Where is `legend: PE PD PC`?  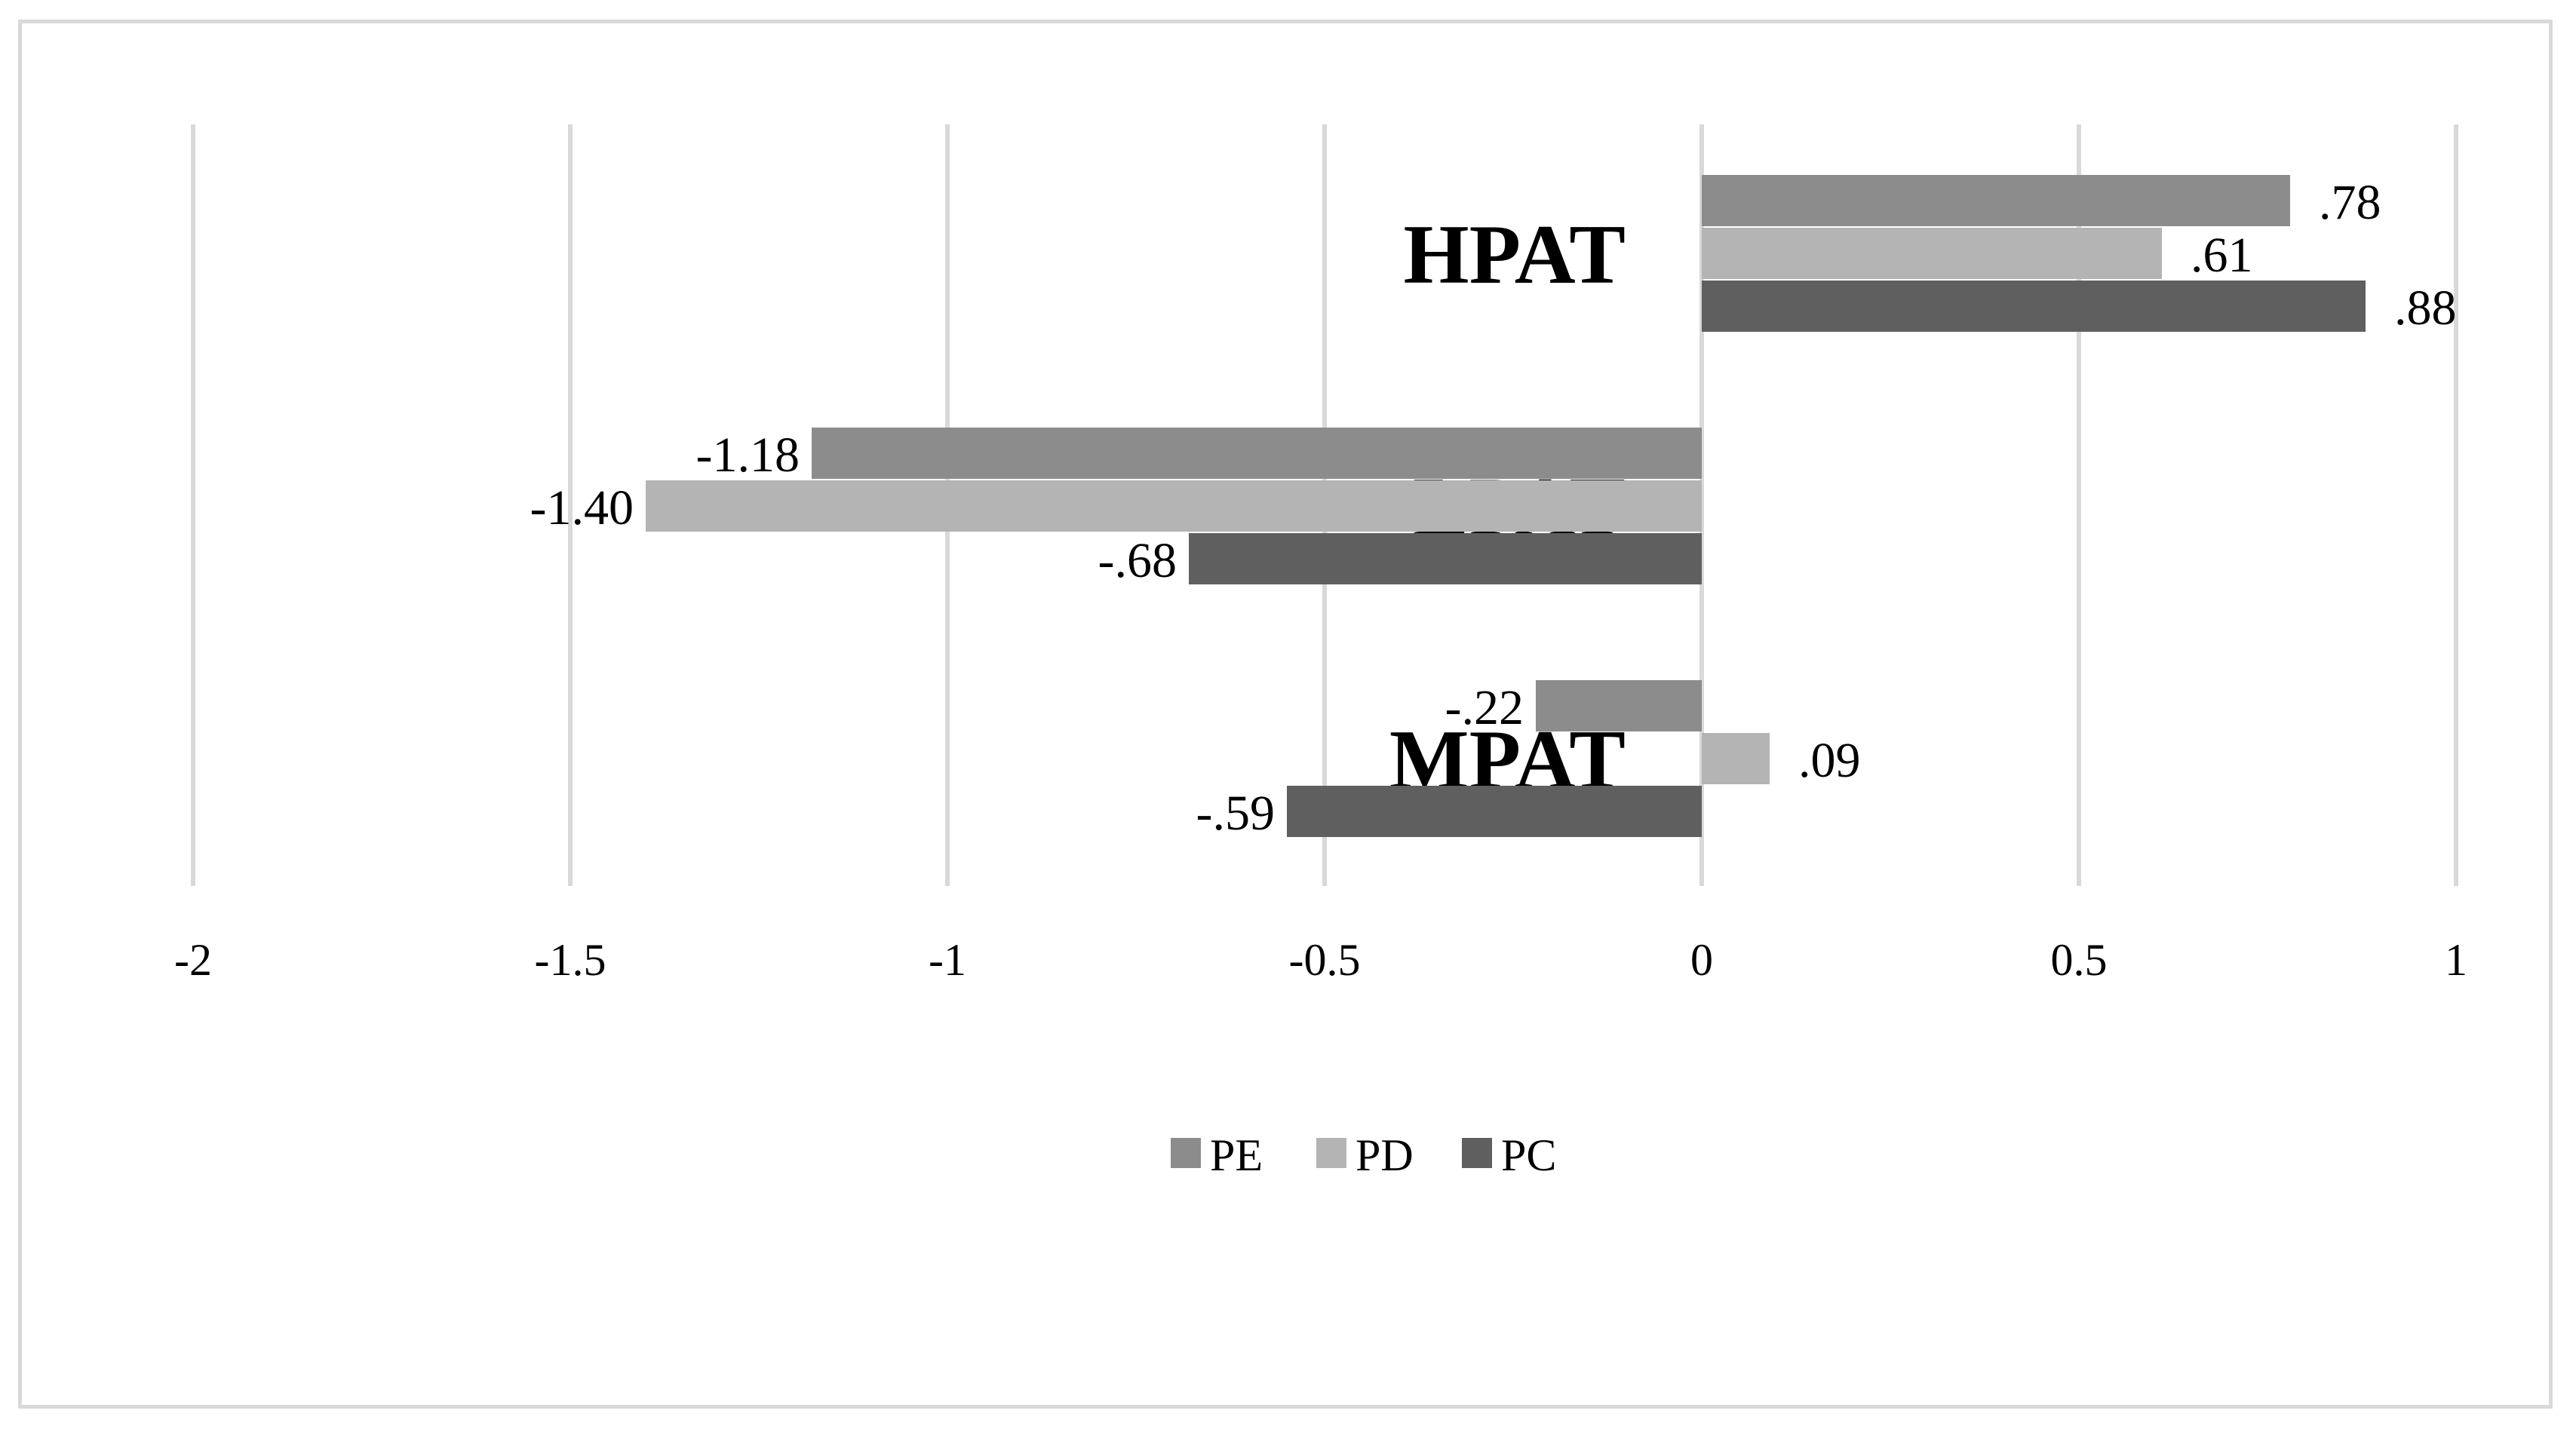 legend: PE PD PC is located at coordinates (1363, 1155).